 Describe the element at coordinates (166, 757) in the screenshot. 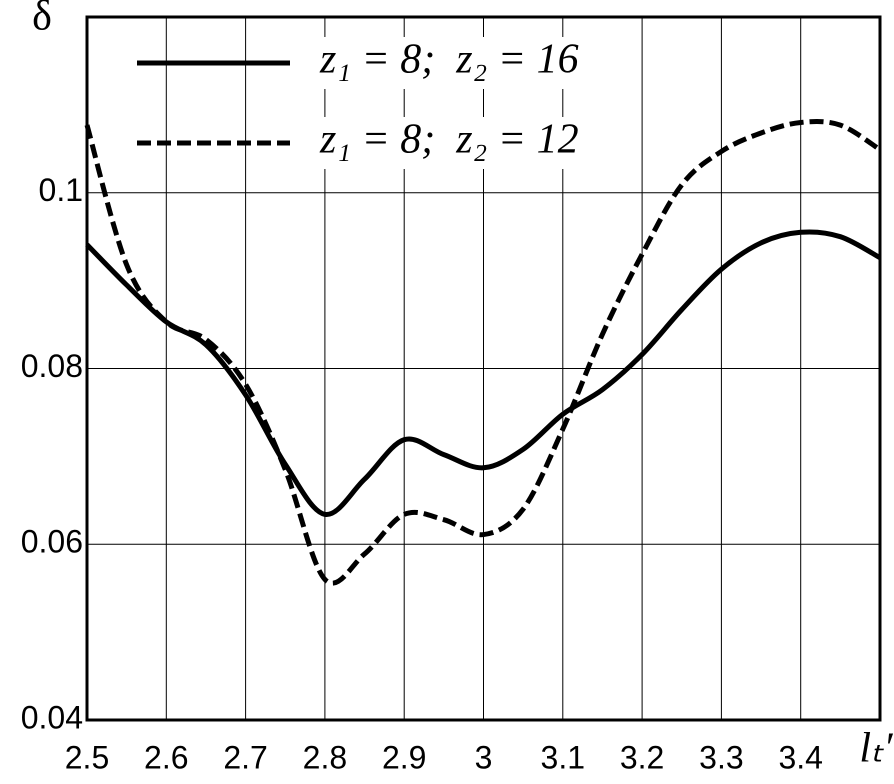

I see `x-tick-label: 2.6` at that location.